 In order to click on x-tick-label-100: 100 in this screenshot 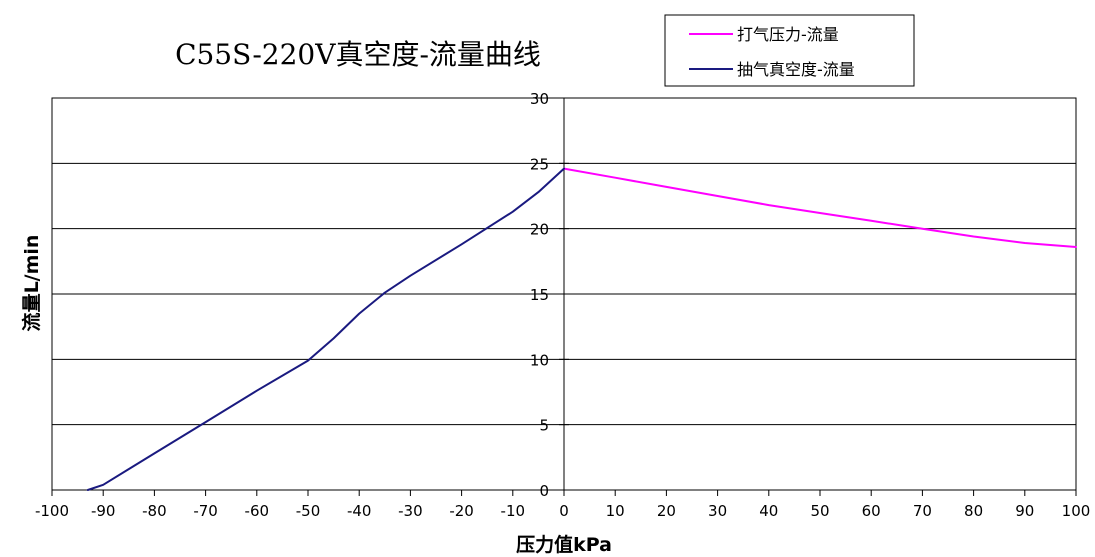, I will do `click(1076, 511)`.